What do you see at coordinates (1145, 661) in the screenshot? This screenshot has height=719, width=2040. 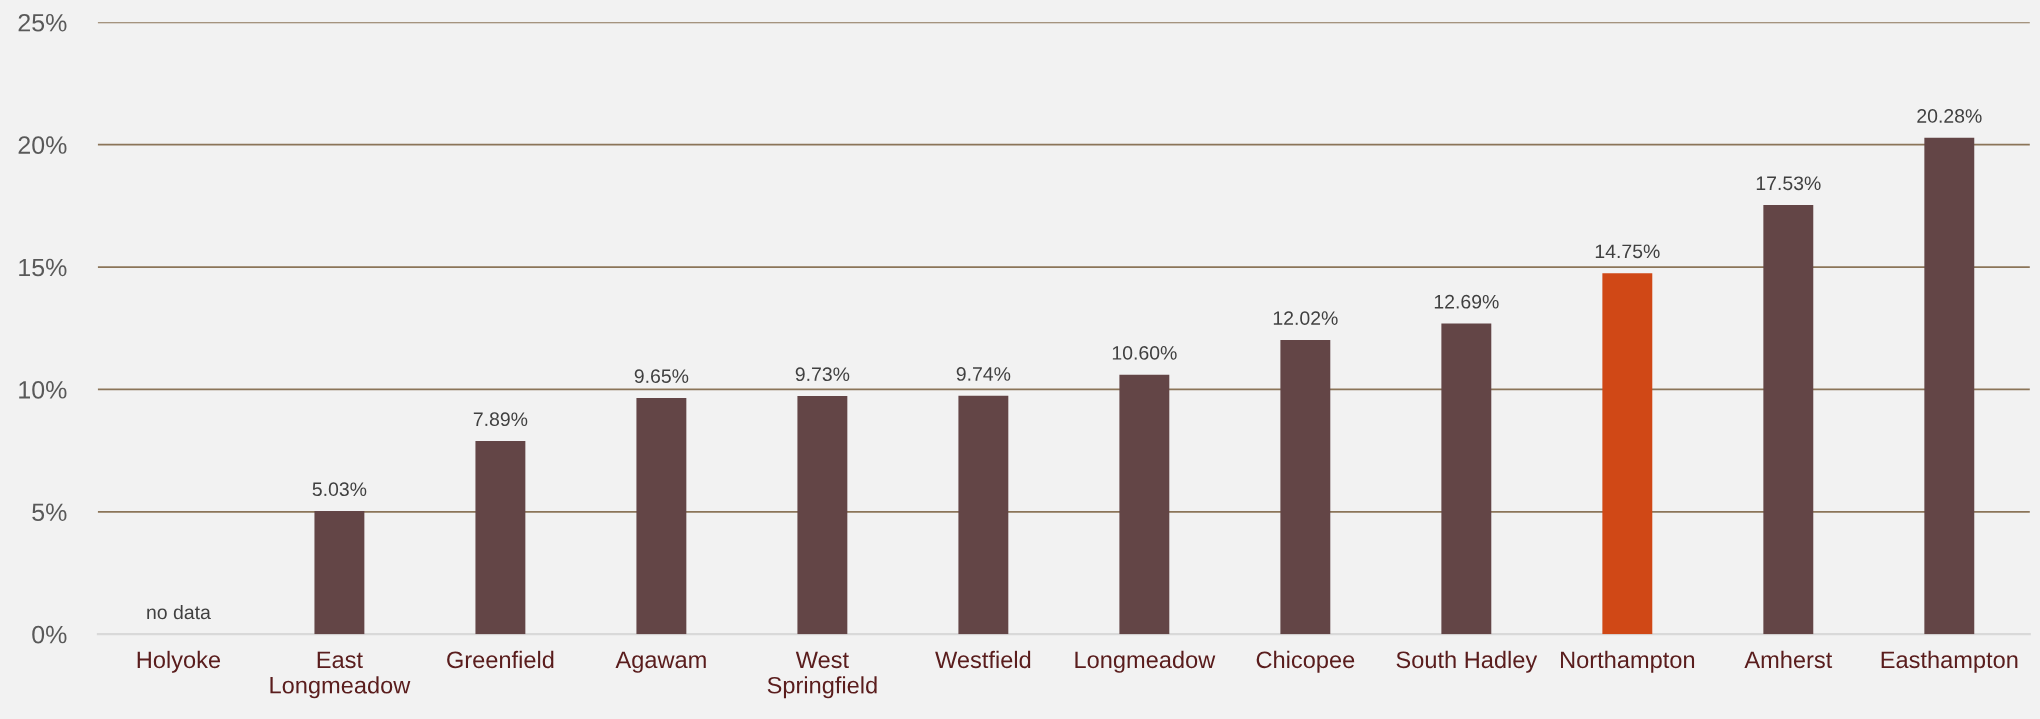 I see `x-tick-label: Longmeadow` at bounding box center [1145, 661].